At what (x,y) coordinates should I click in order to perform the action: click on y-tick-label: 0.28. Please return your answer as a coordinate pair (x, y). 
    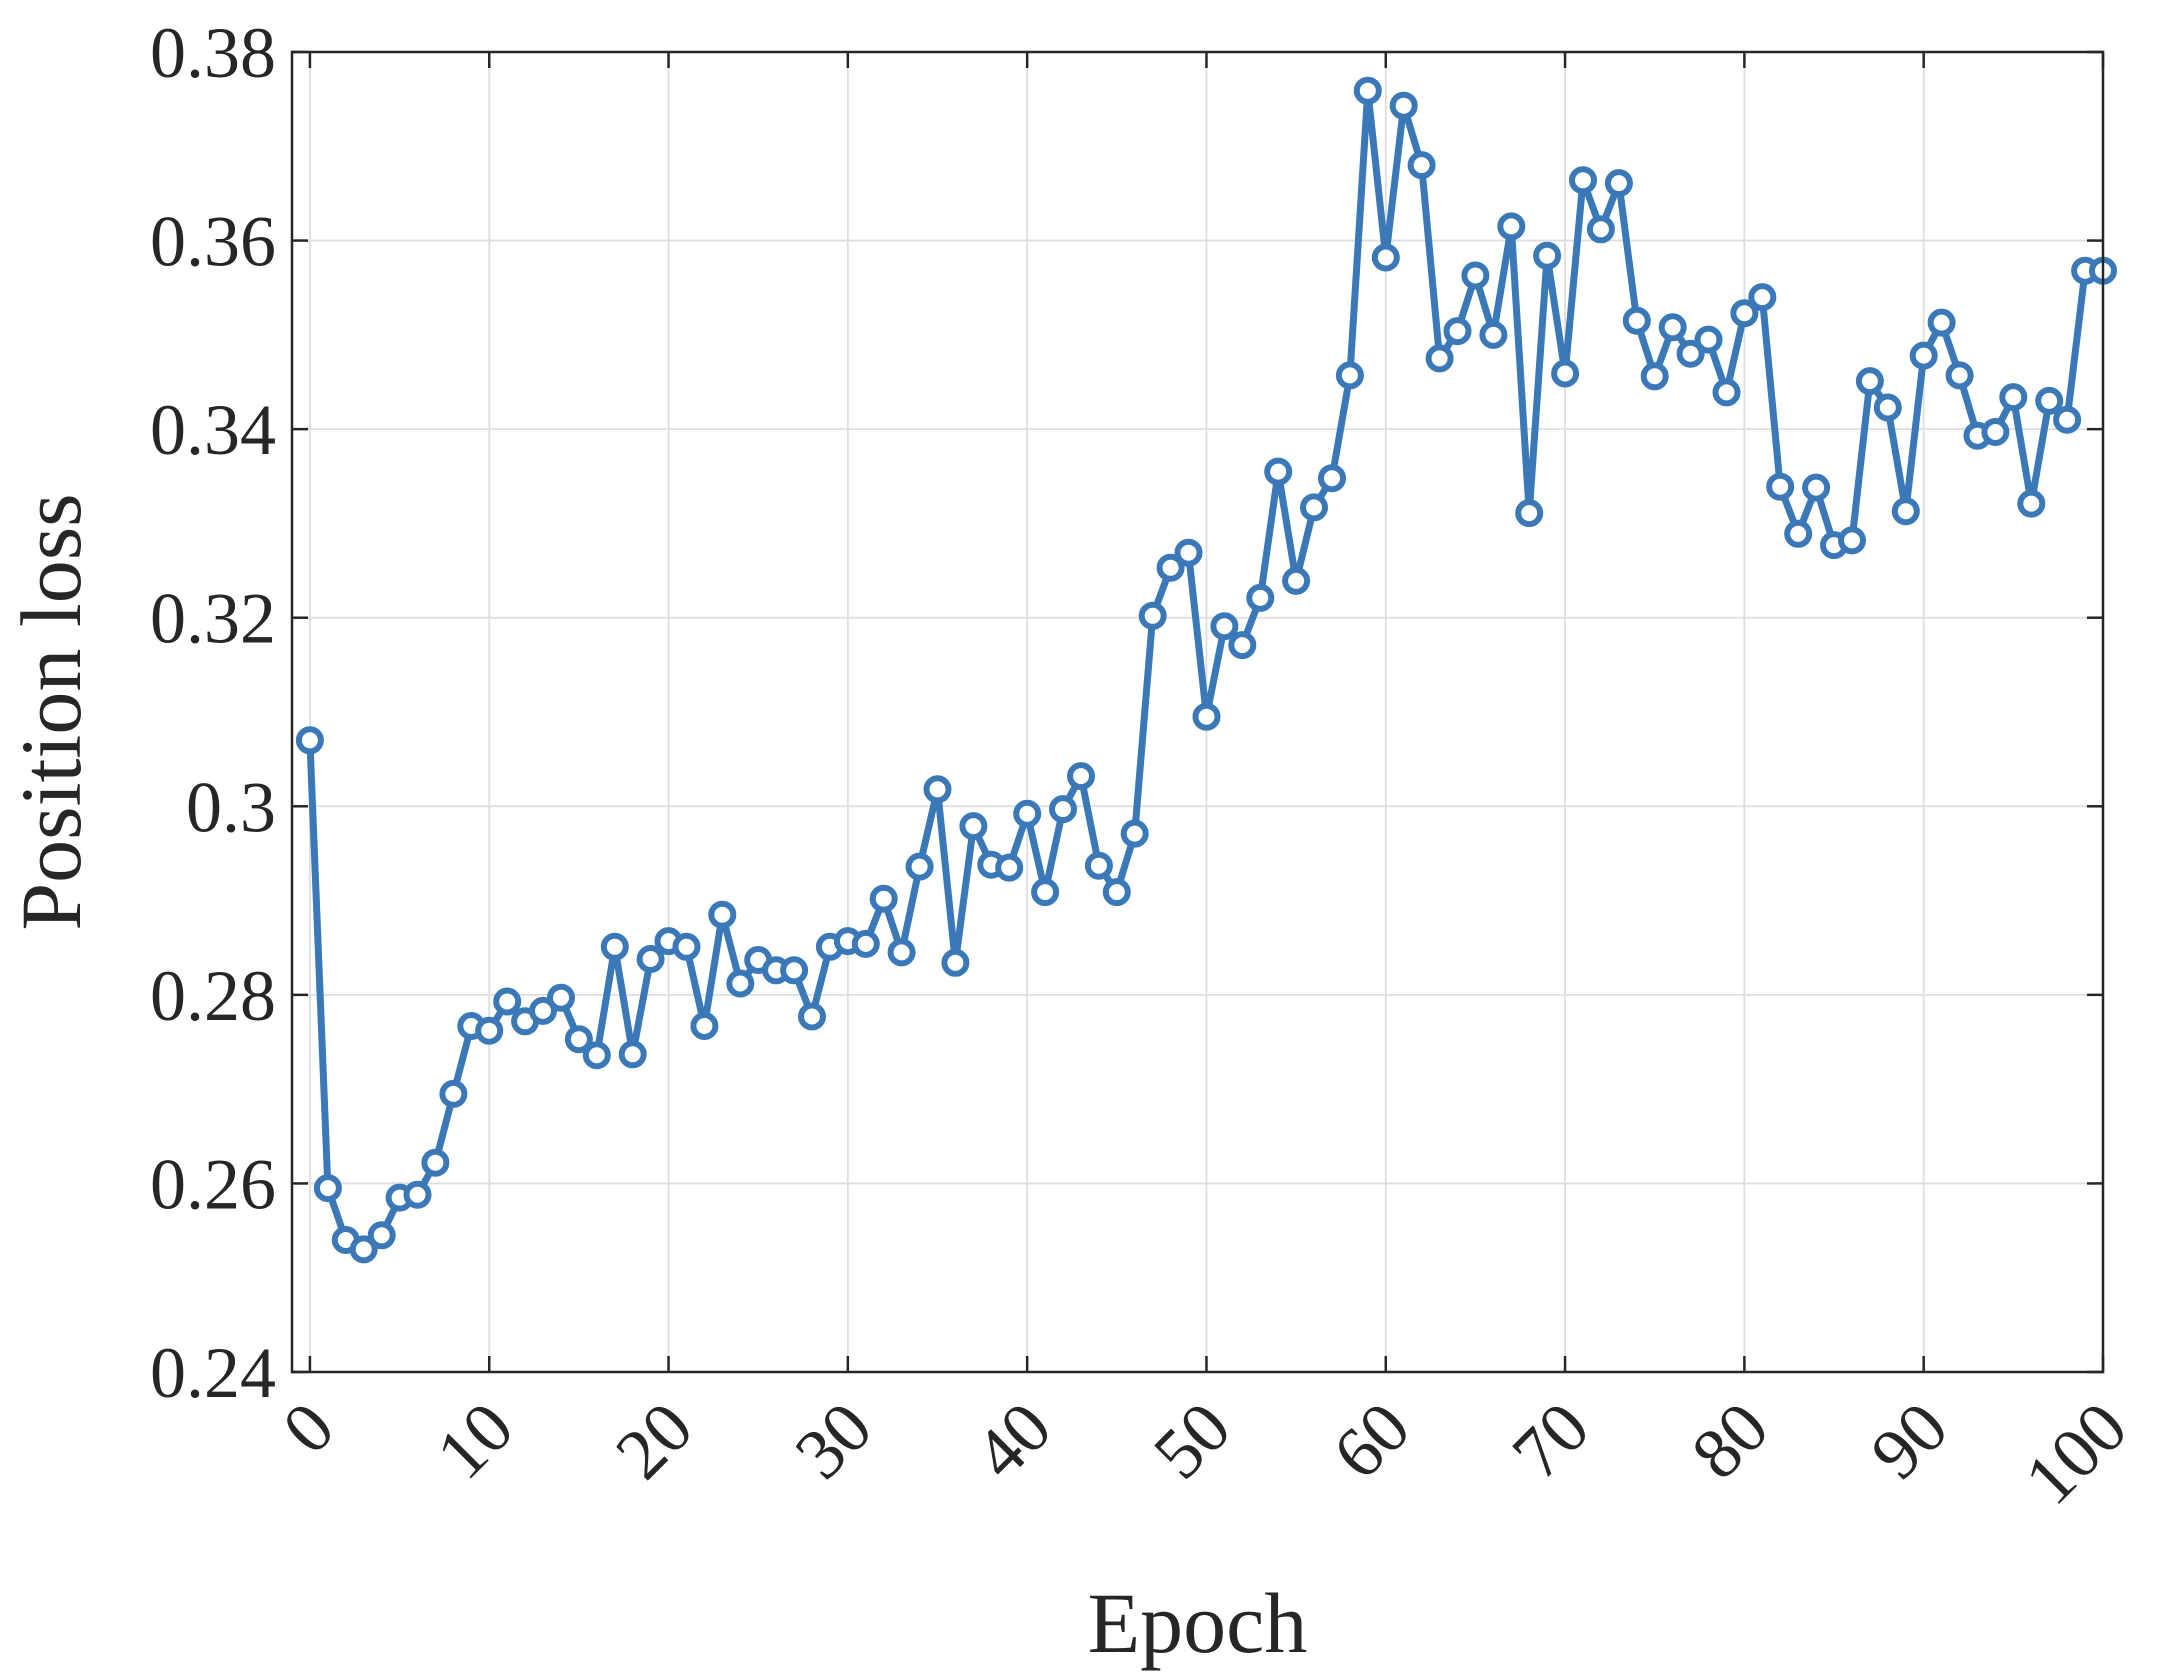
    Looking at the image, I should click on (213, 996).